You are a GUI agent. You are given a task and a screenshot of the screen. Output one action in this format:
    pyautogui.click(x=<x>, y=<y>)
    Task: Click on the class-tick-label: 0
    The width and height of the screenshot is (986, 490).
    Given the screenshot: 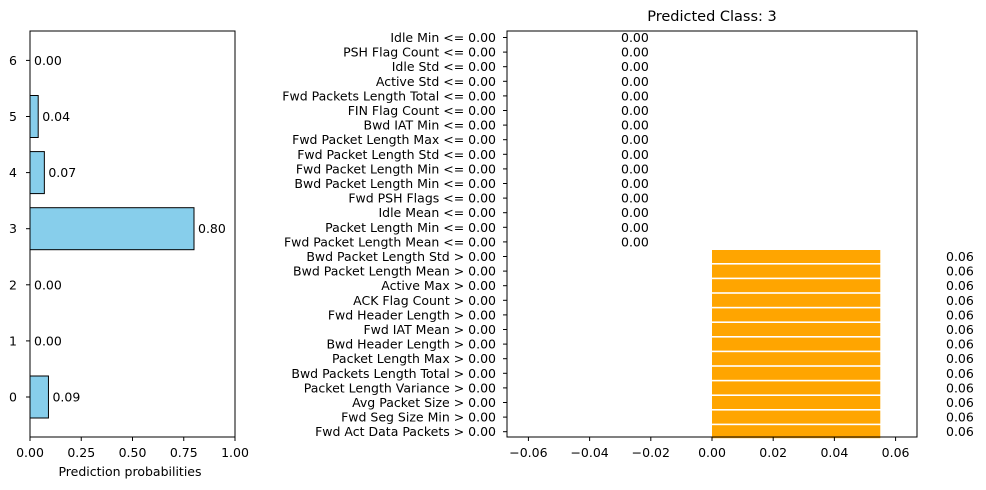 What is the action you would take?
    pyautogui.click(x=13, y=397)
    